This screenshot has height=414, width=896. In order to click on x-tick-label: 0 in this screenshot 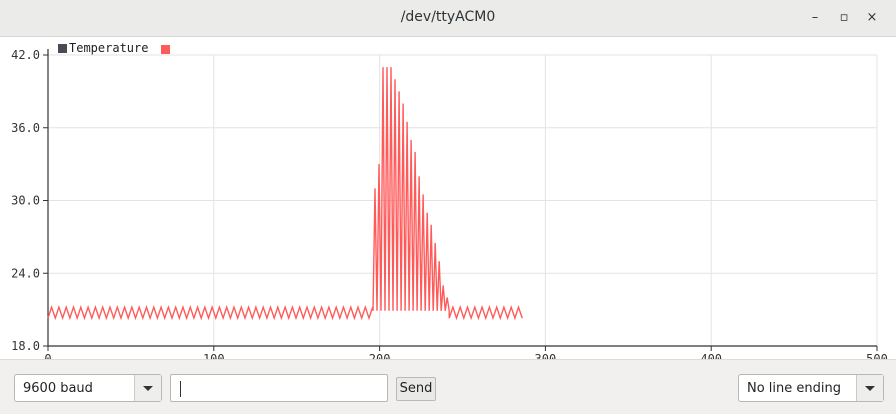, I will do `click(47, 355)`.